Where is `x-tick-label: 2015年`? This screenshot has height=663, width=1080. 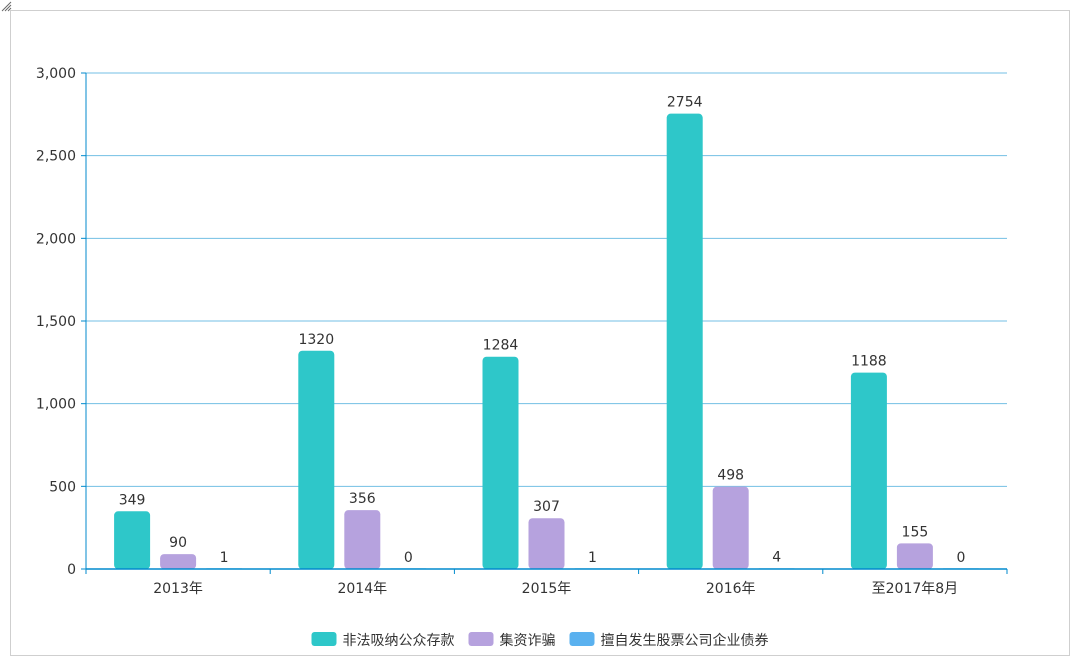 x-tick-label: 2015年 is located at coordinates (547, 589).